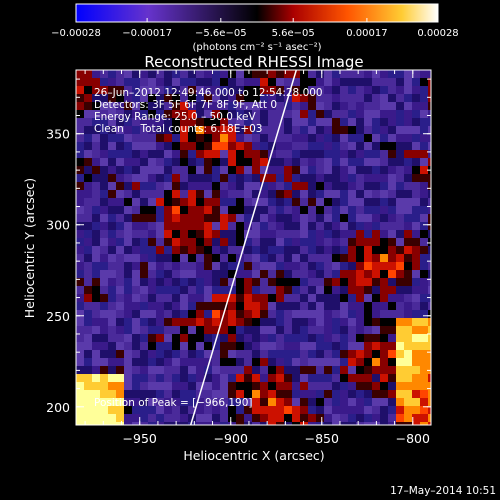 This screenshot has width=500, height=500. What do you see at coordinates (221, 33) in the screenshot?
I see `colorbar-tick-label: −5.6e−05` at bounding box center [221, 33].